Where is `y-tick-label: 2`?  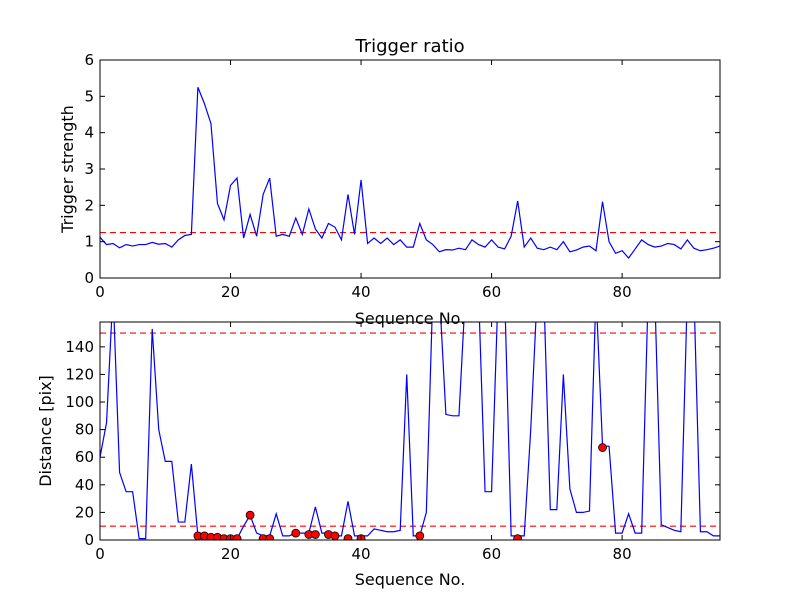
y-tick-label: 2 is located at coordinates (89, 205).